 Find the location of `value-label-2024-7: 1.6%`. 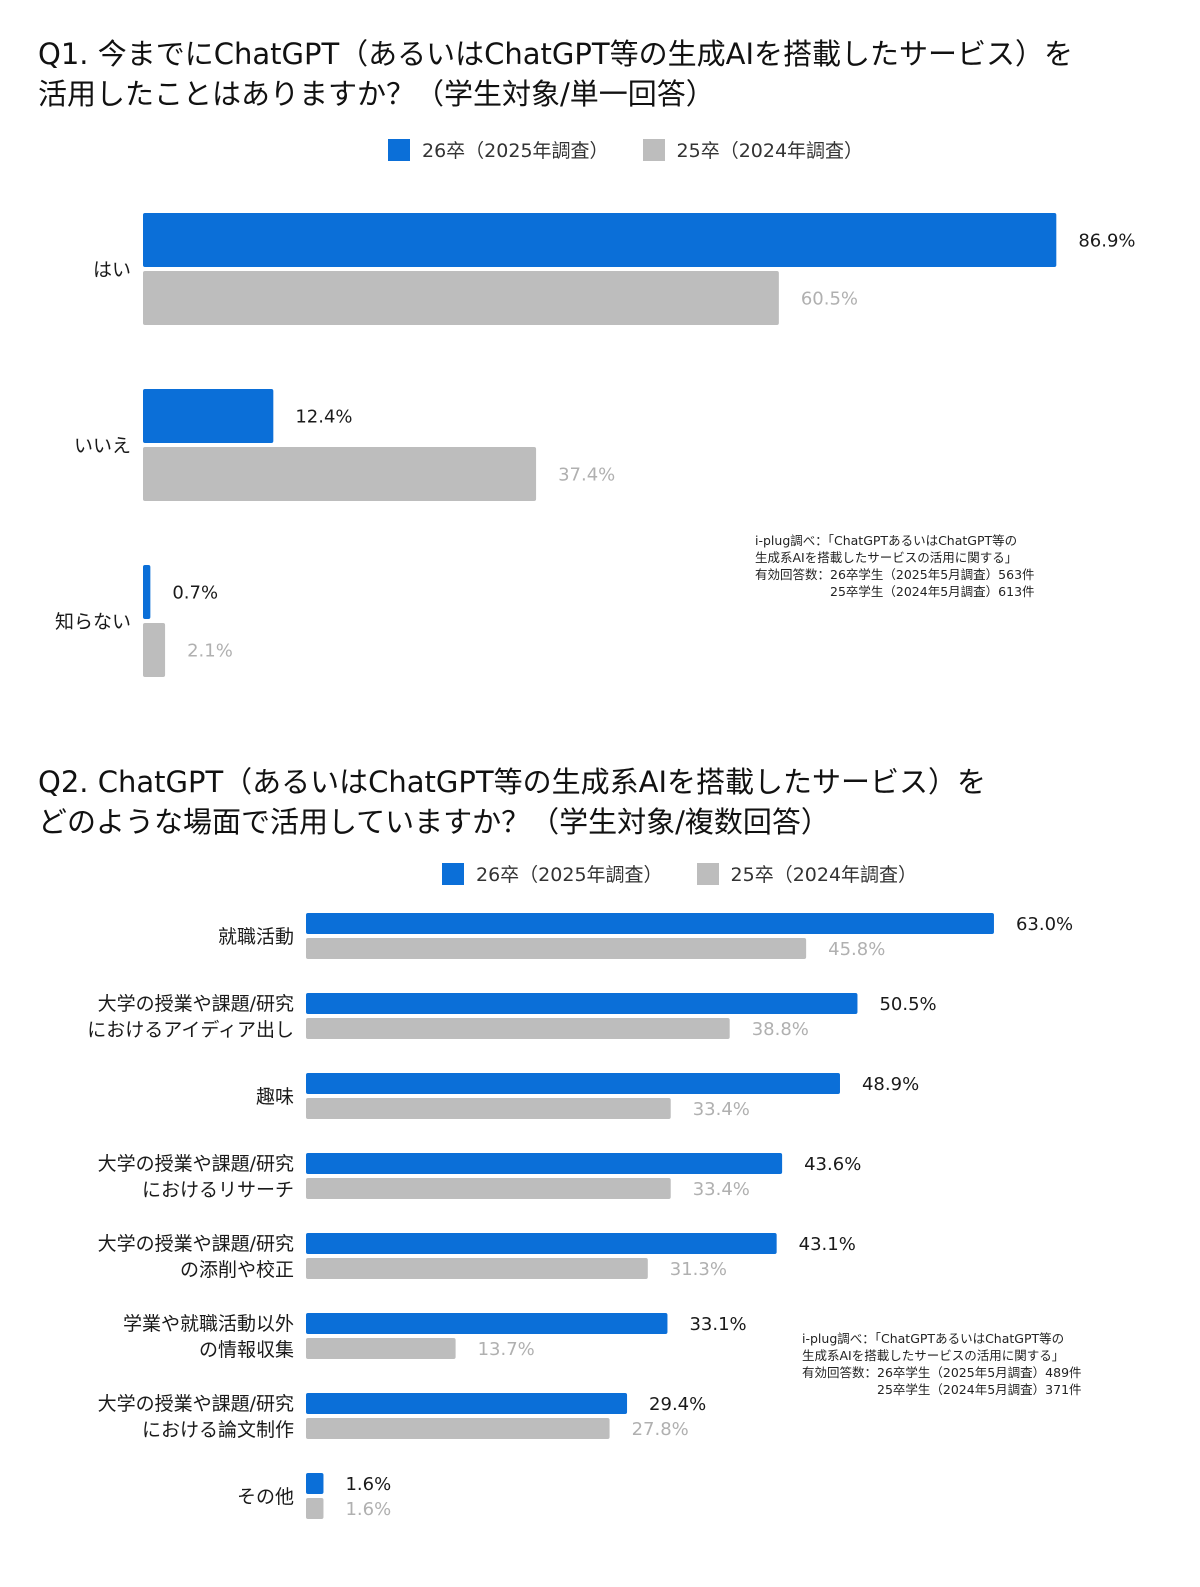

value-label-2024-7: 1.6% is located at coordinates (368, 1509).